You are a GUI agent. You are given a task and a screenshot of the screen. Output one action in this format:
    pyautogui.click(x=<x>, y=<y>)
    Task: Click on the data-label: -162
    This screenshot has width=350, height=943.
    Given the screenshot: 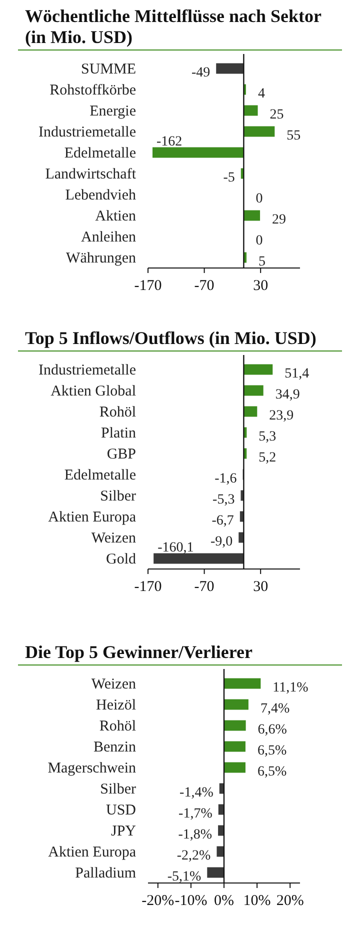 What is the action you would take?
    pyautogui.click(x=169, y=142)
    